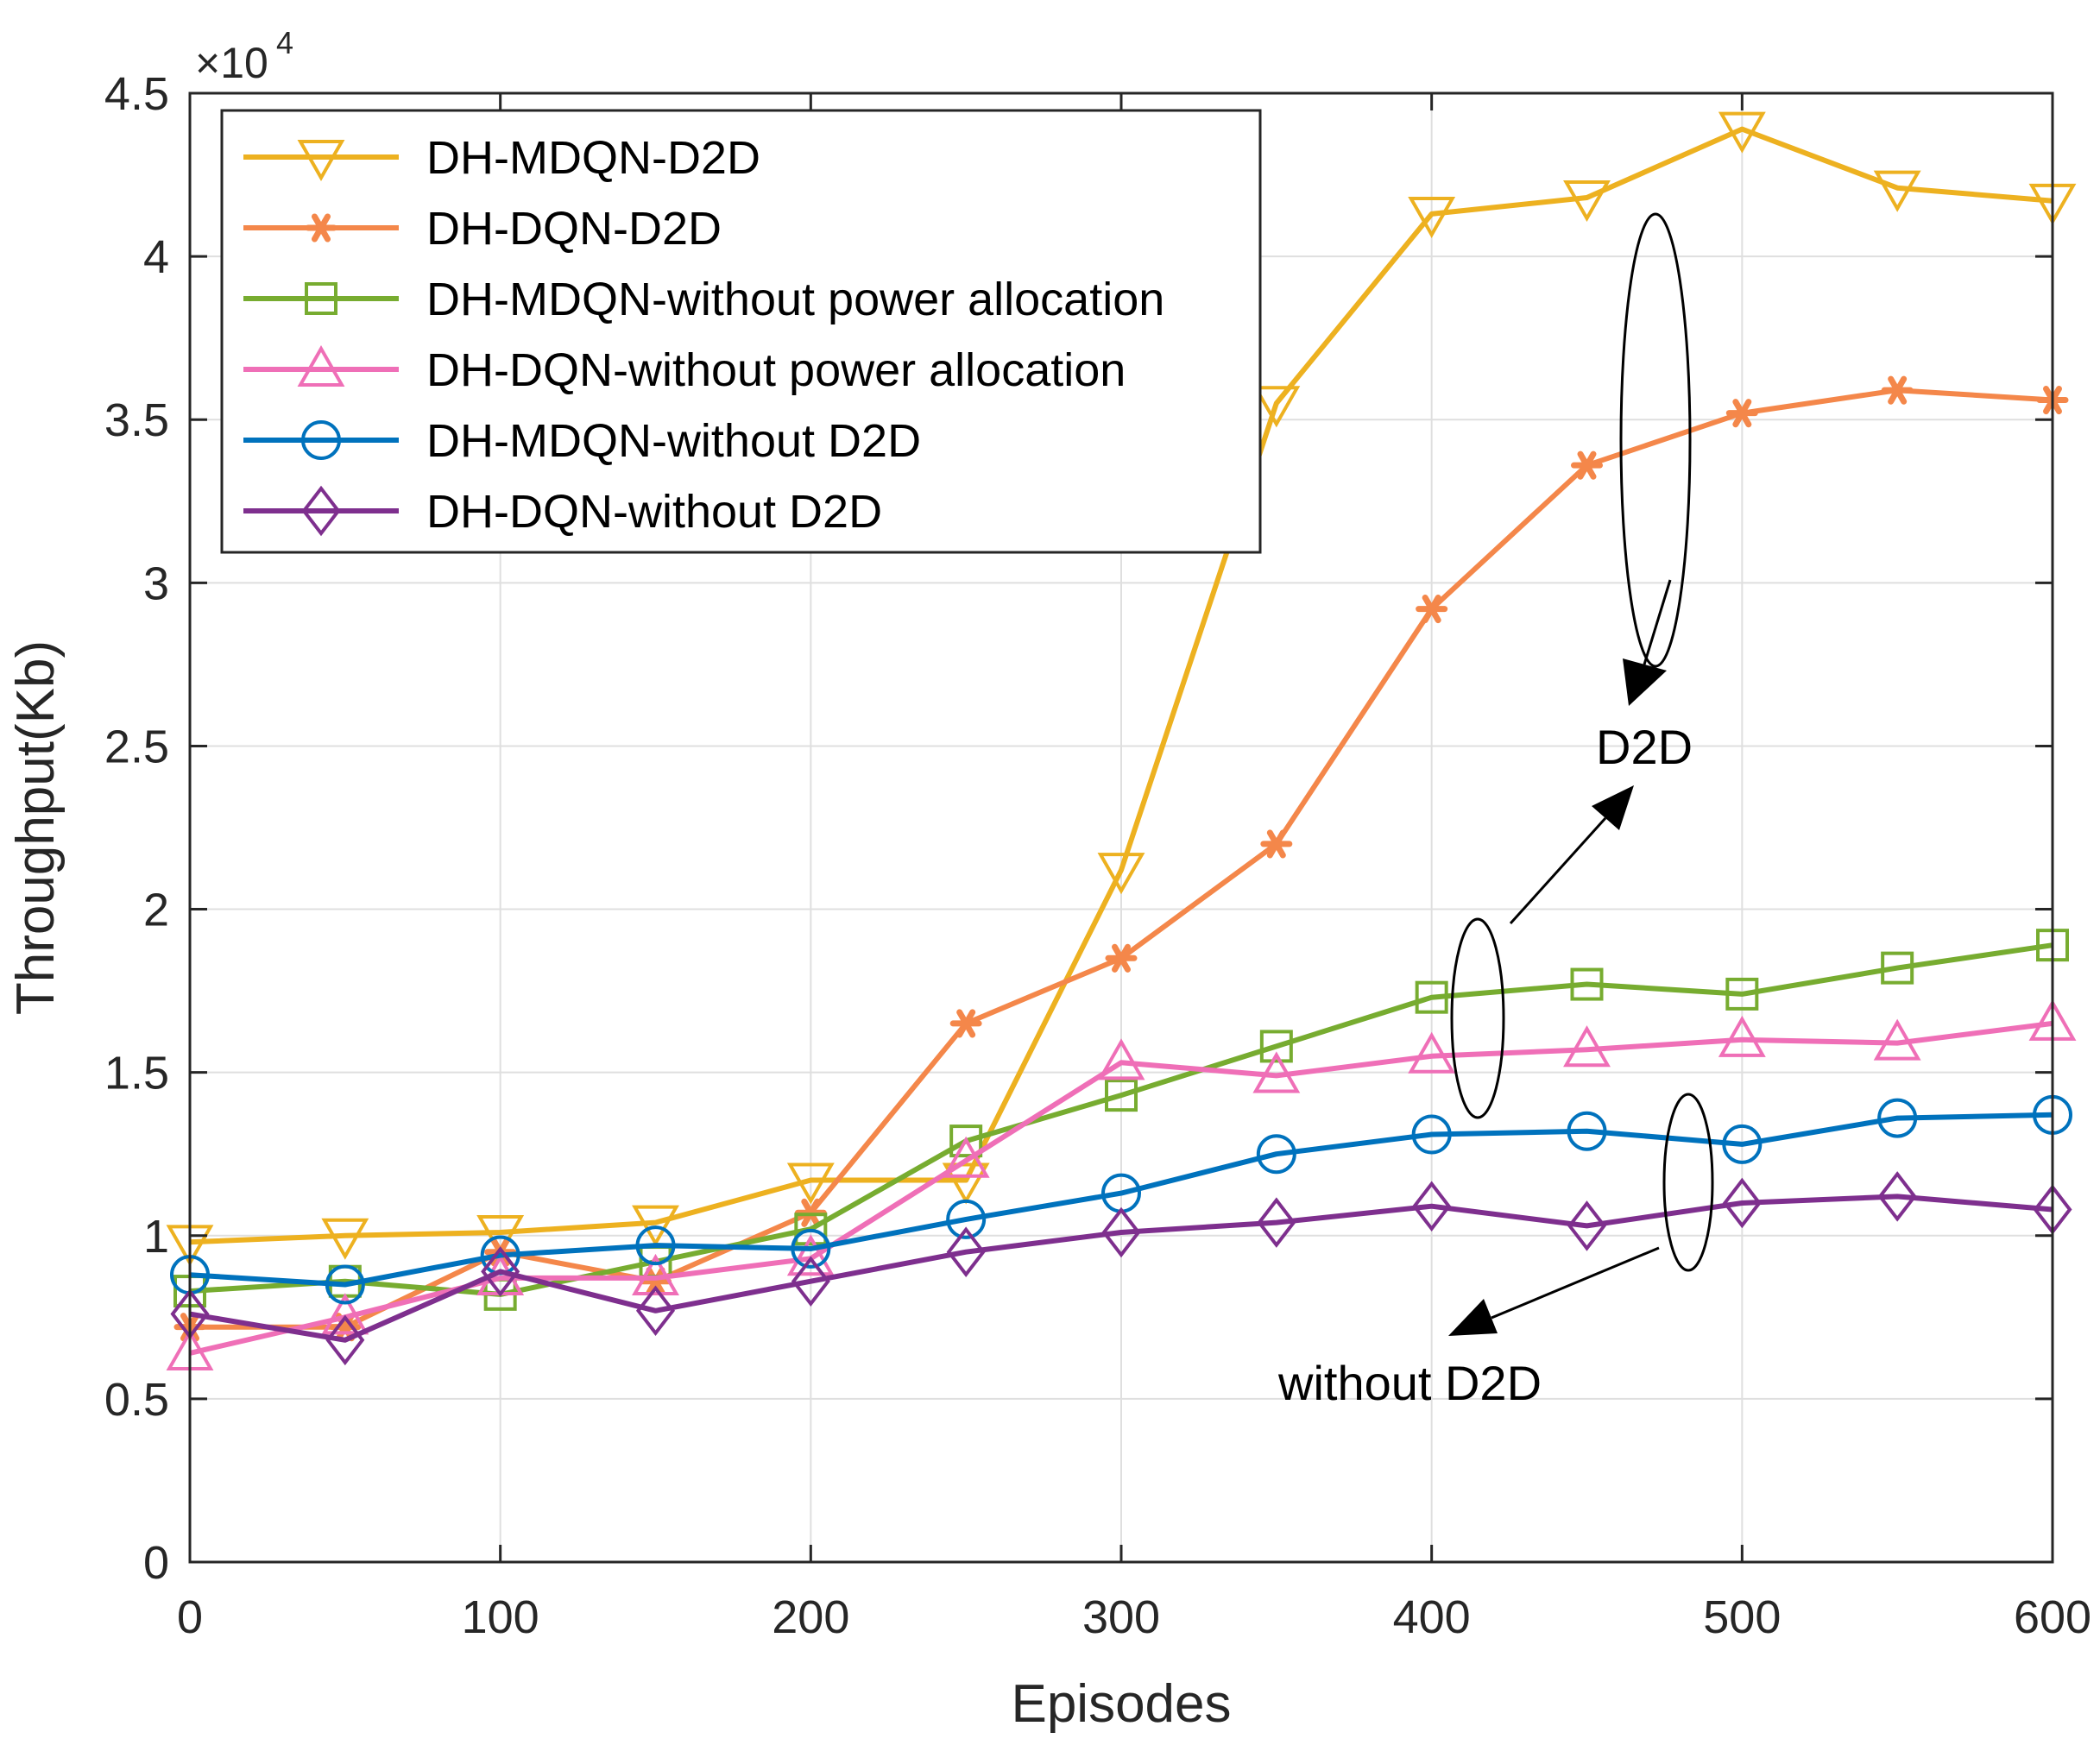 This screenshot has height=1745, width=2100. Describe the element at coordinates (284, 42) in the screenshot. I see `y-axis-exponent-power: 4` at that location.